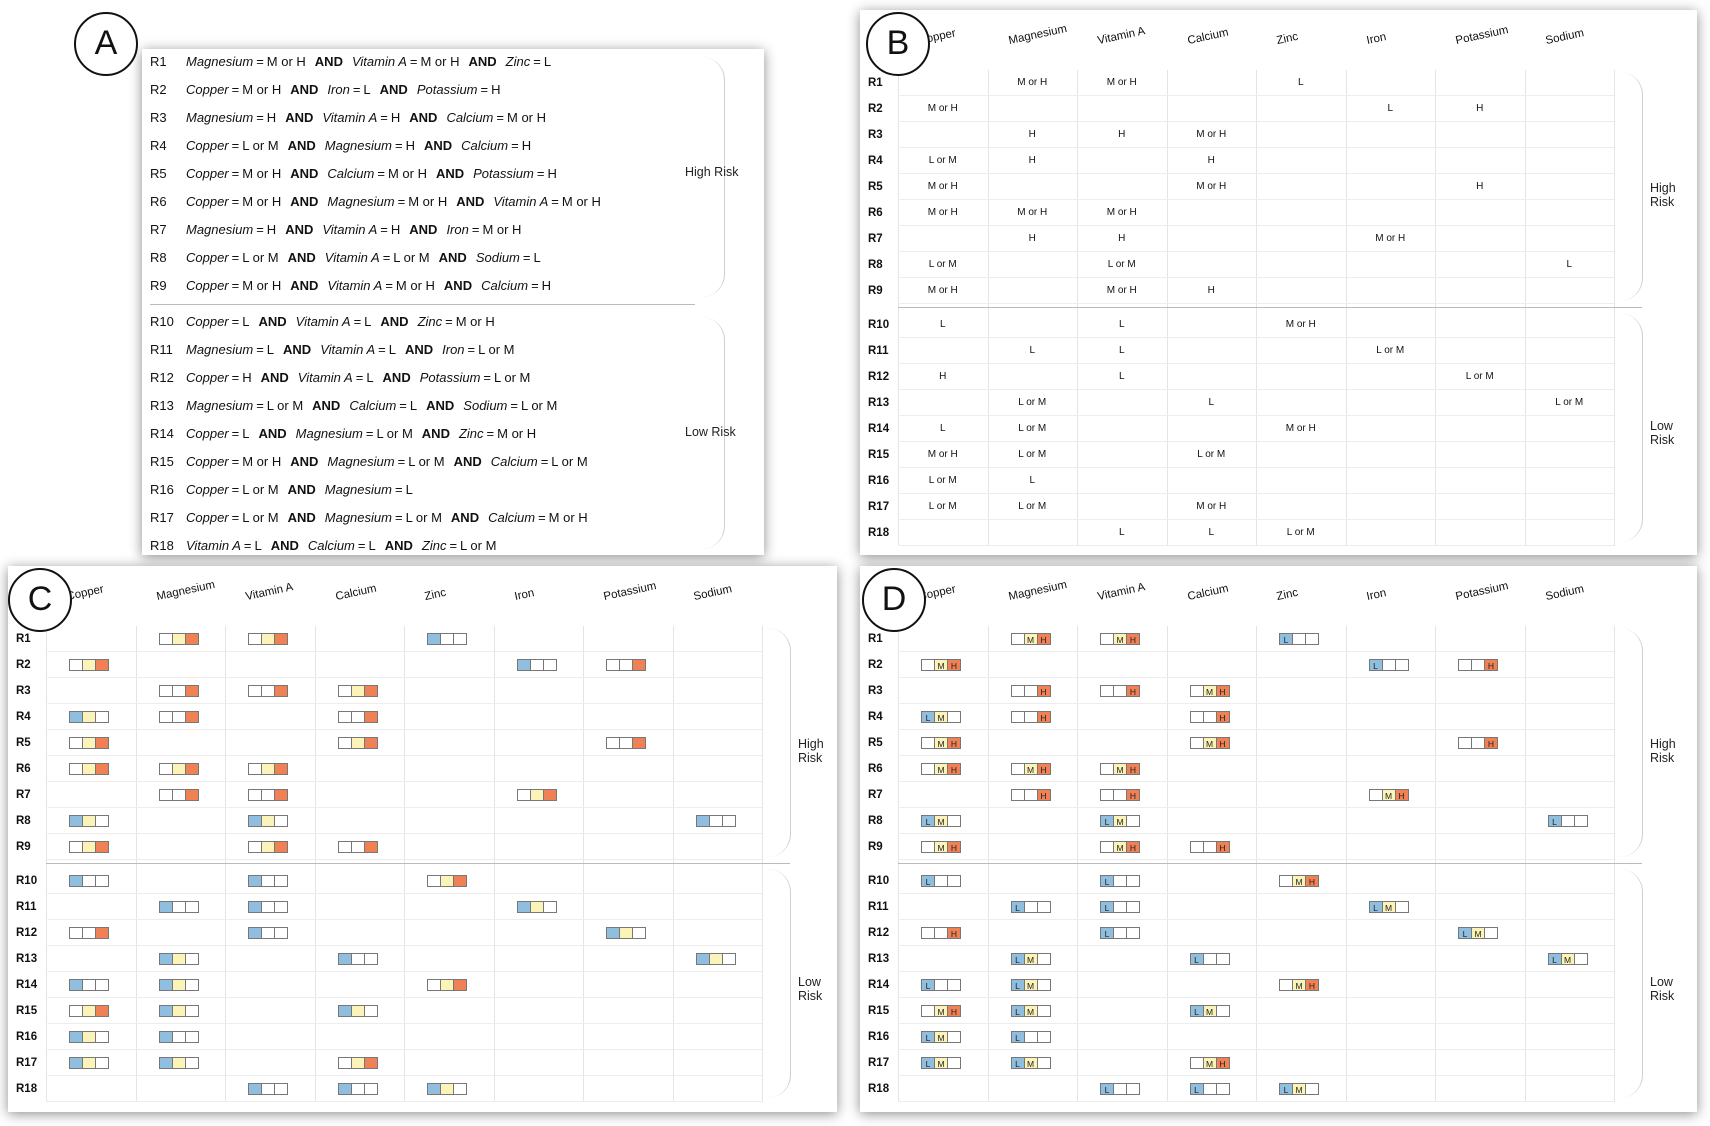 The width and height of the screenshot is (1710, 1126). Describe the element at coordinates (875, 769) in the screenshot. I see `row-label-r6: R6` at that location.